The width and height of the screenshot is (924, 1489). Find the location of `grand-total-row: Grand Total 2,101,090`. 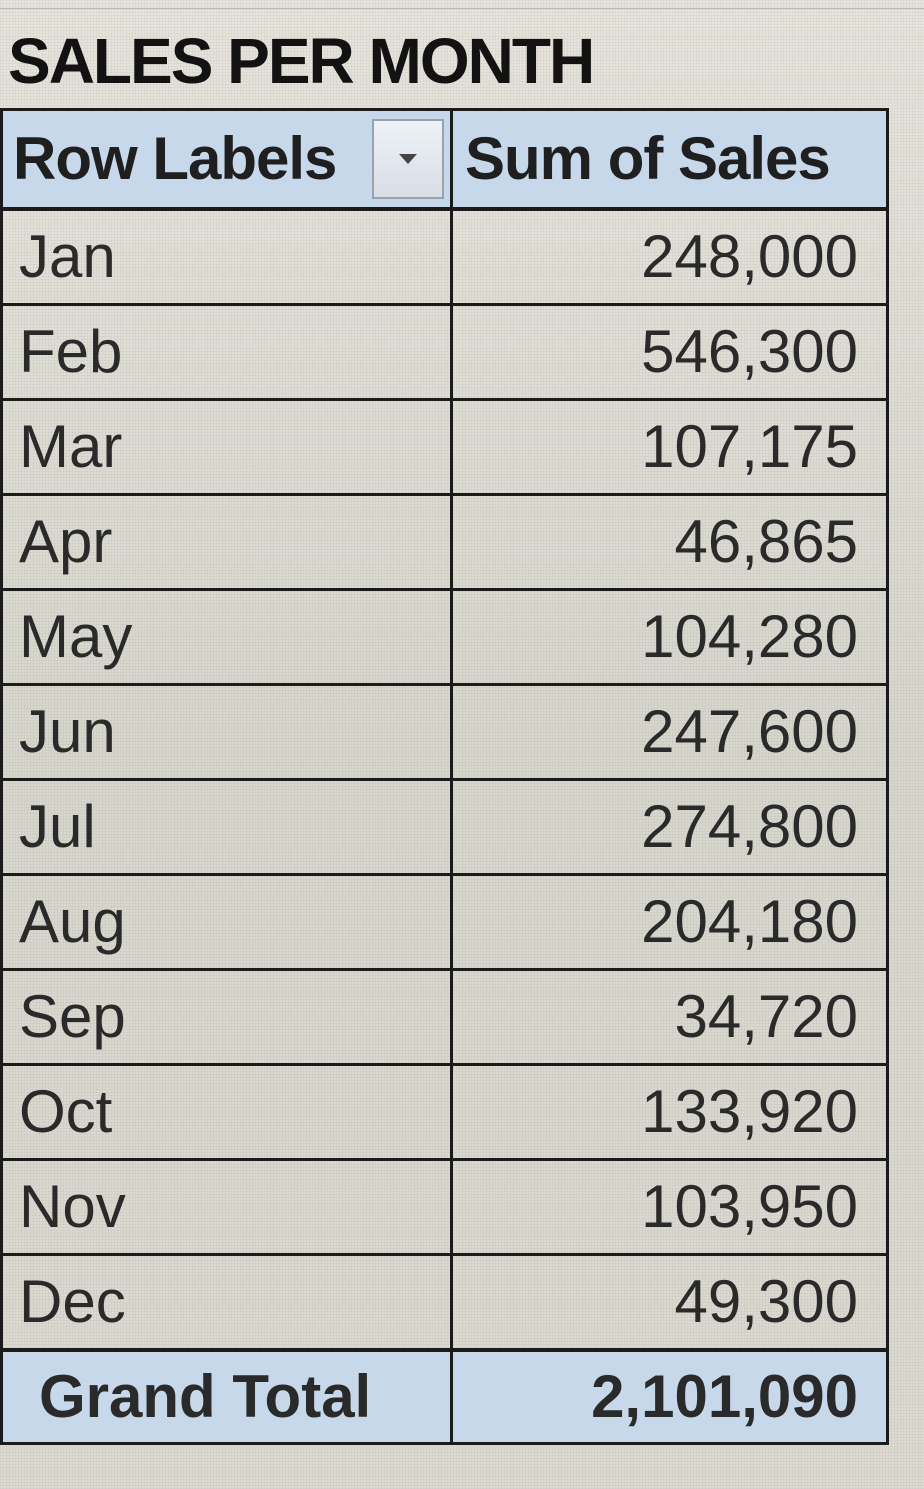

grand-total-row: Grand Total 2,101,090 is located at coordinates (444, 1396).